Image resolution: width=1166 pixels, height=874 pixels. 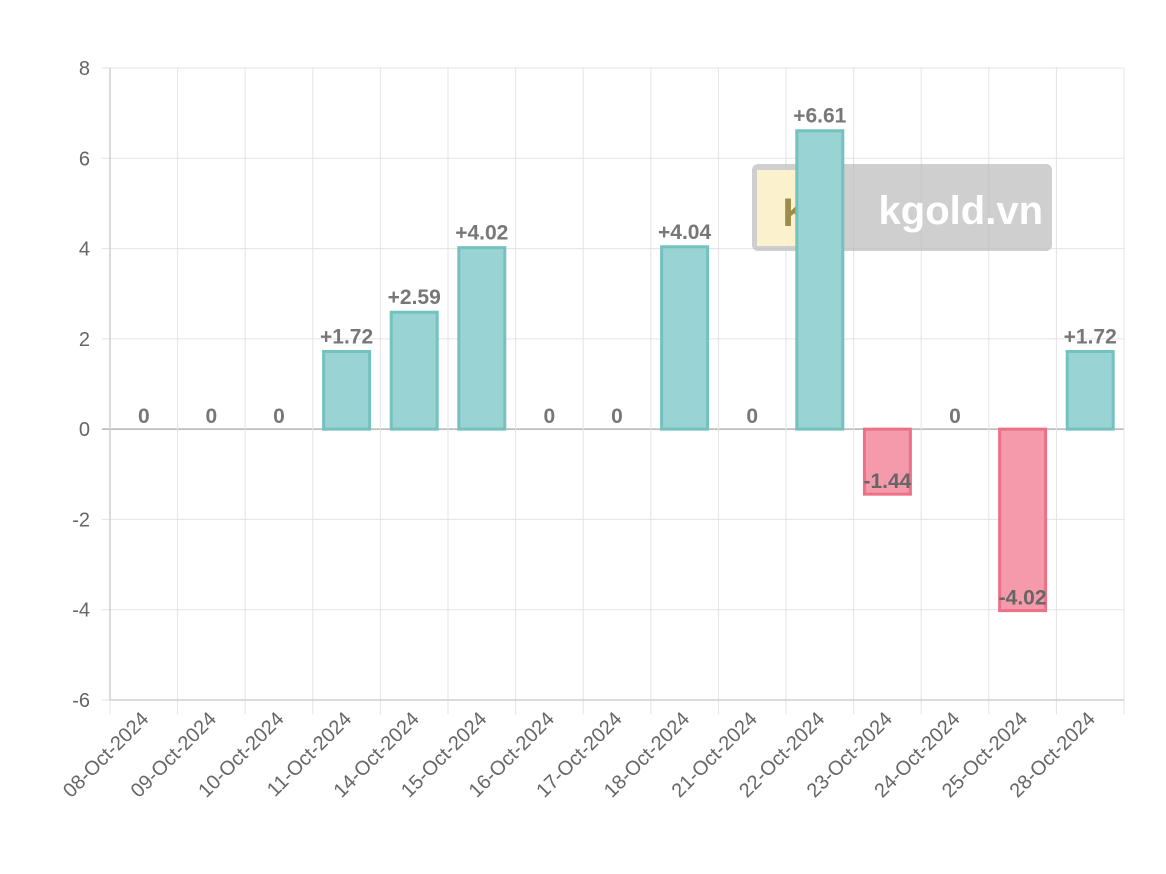 I want to click on data-label: -1.44, so click(x=887, y=481).